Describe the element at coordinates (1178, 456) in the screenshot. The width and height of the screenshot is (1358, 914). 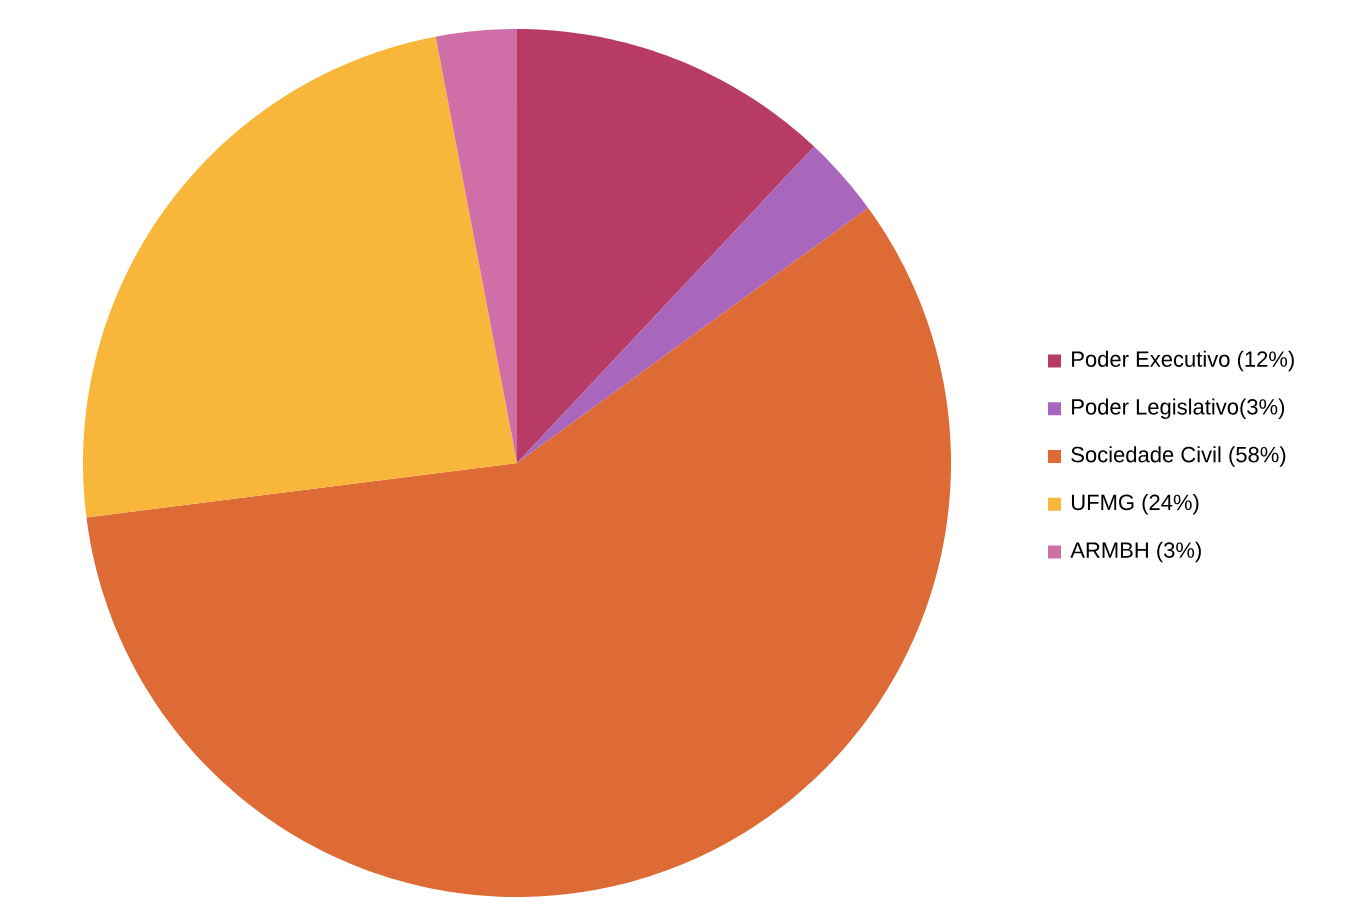
I see `legend-label: Sociedade Civil (58%)` at that location.